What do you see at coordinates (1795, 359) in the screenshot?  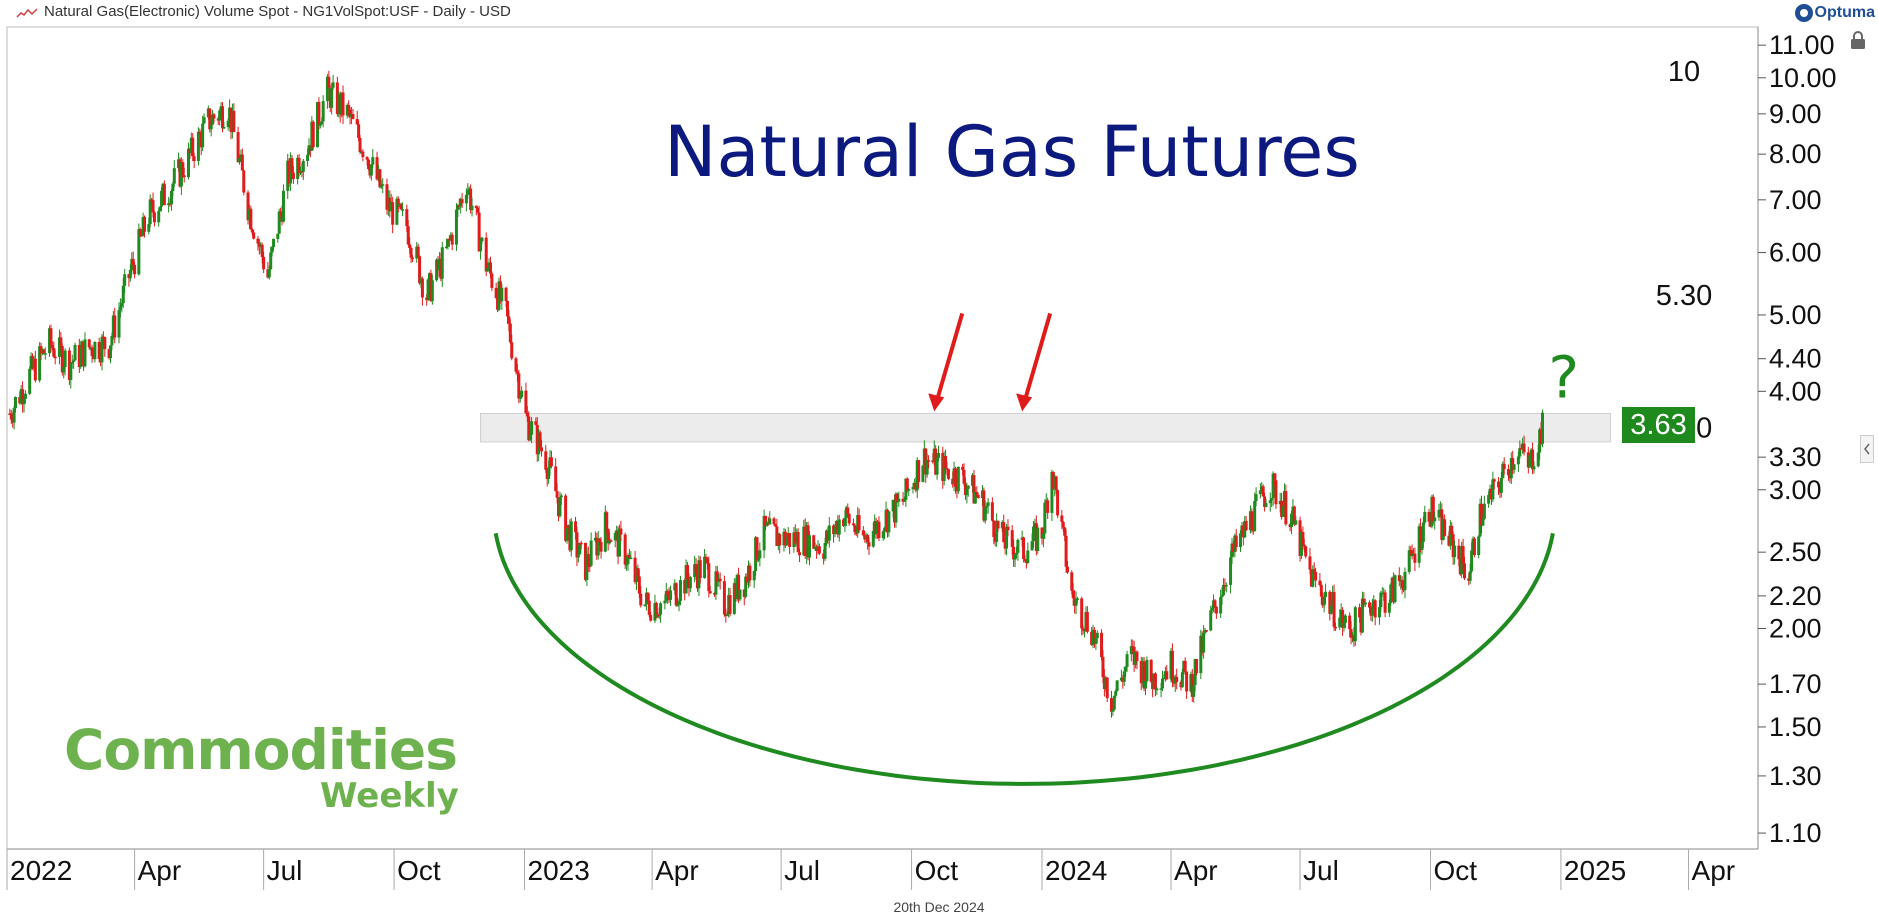 I see `price-tick-label: 4.40` at bounding box center [1795, 359].